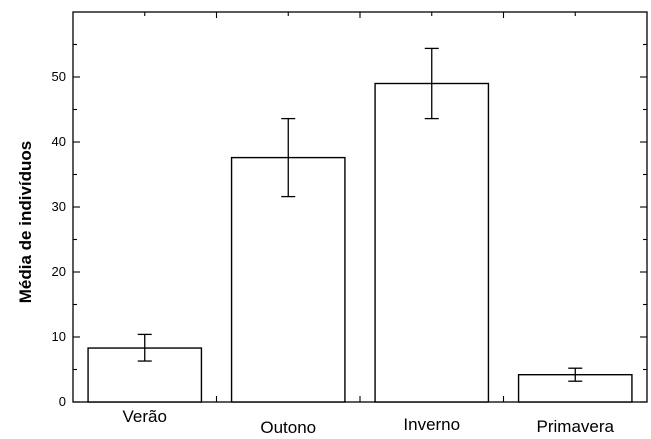 Image resolution: width=651 pixels, height=439 pixels. I want to click on y-tick-label: 30, so click(59, 206).